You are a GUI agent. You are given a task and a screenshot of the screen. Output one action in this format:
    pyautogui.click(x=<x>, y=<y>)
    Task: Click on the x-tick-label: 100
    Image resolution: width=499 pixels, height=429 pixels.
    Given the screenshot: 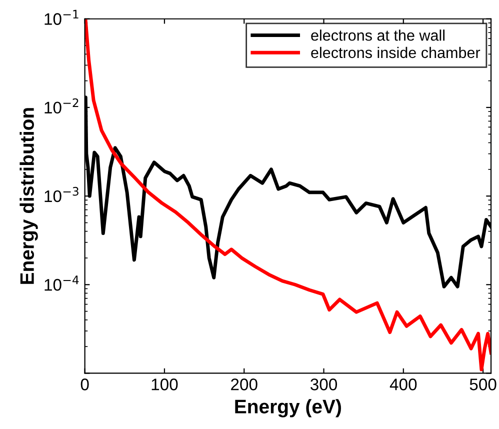 What is the action you would take?
    pyautogui.click(x=165, y=384)
    